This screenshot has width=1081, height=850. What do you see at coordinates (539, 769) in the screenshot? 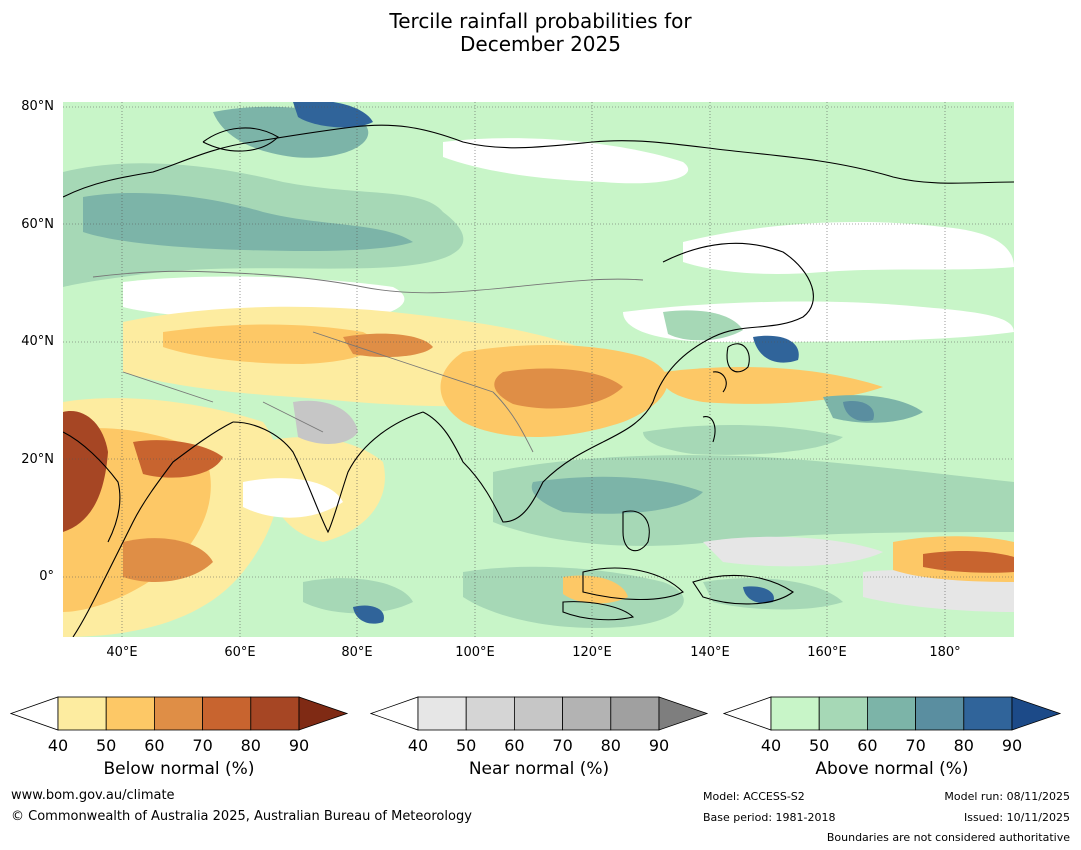
I see `colorbar-title-near: Near normal (%)` at bounding box center [539, 769].